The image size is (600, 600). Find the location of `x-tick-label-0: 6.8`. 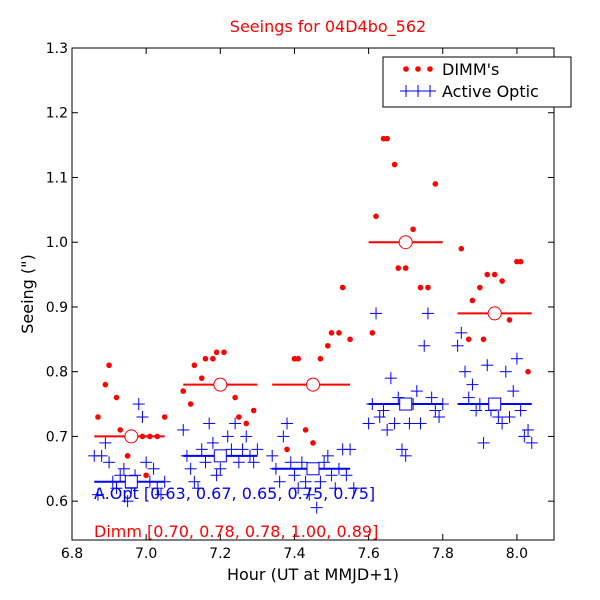

x-tick-label-0: 6.8 is located at coordinates (72, 554).